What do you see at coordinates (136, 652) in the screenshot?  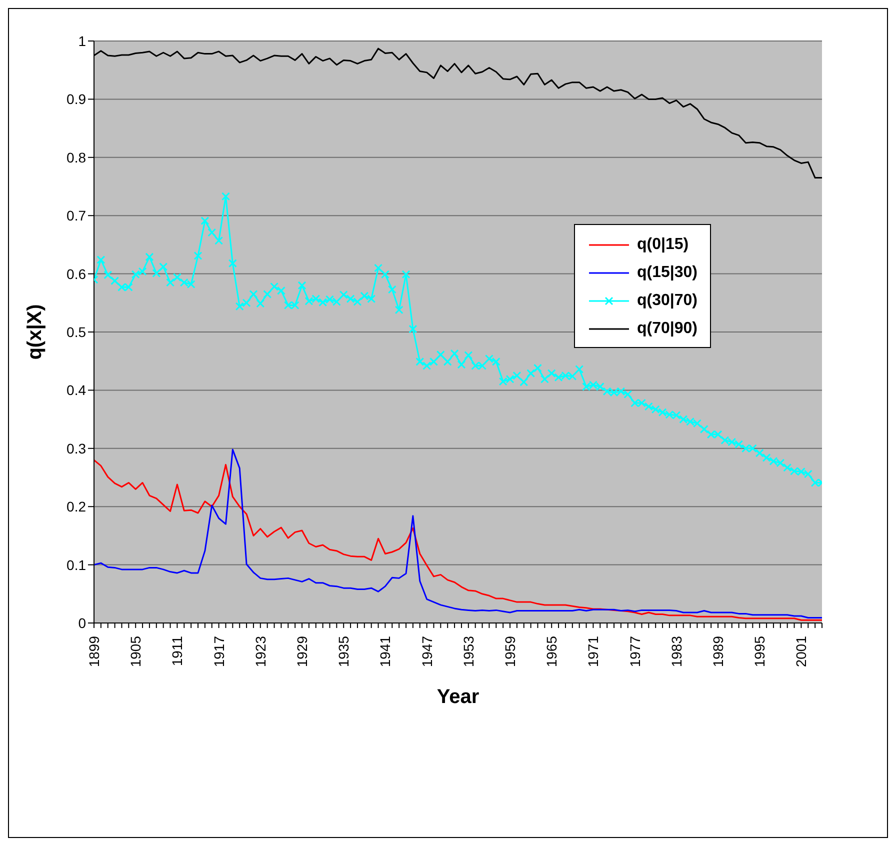 I see `x-tick-label: 1905` at bounding box center [136, 652].